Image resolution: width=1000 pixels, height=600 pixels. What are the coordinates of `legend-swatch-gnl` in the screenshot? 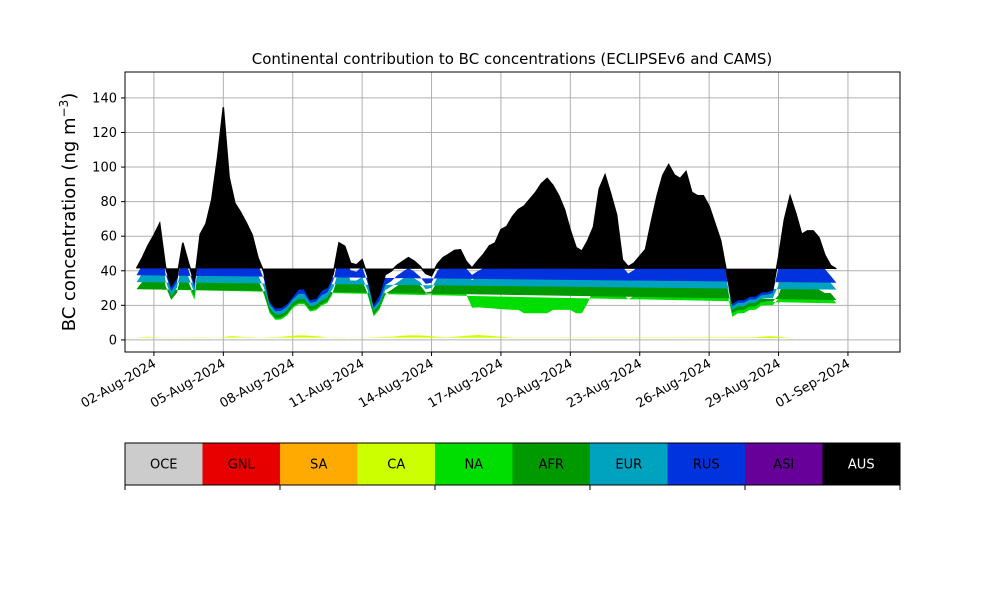 It's located at (241, 464).